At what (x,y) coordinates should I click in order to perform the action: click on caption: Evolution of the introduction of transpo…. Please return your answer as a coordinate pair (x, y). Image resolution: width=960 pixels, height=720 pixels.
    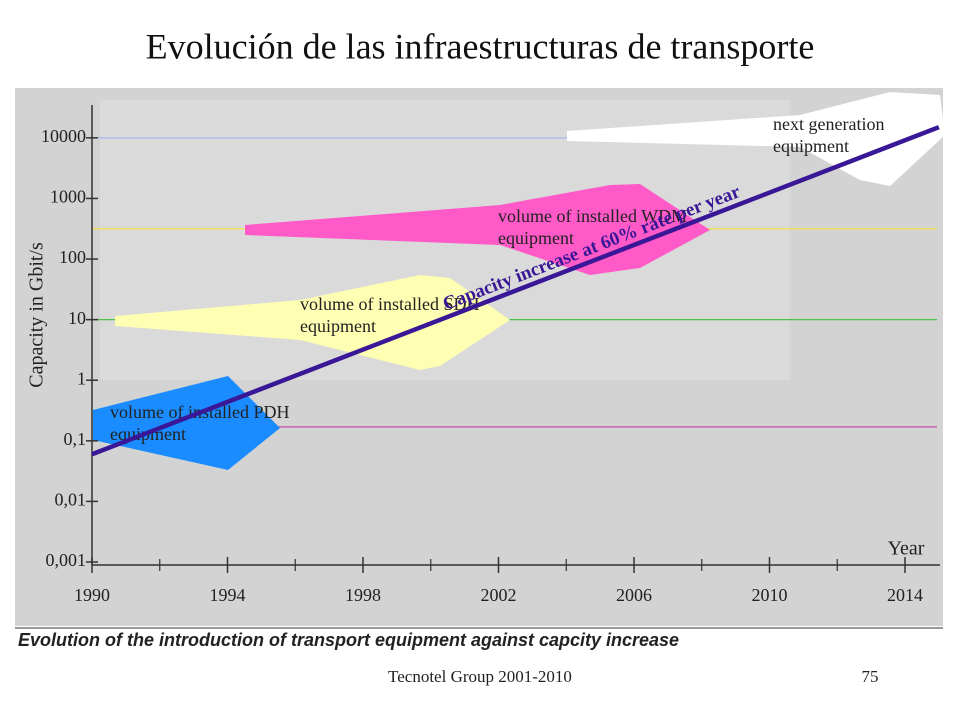
    Looking at the image, I should click on (348, 640).